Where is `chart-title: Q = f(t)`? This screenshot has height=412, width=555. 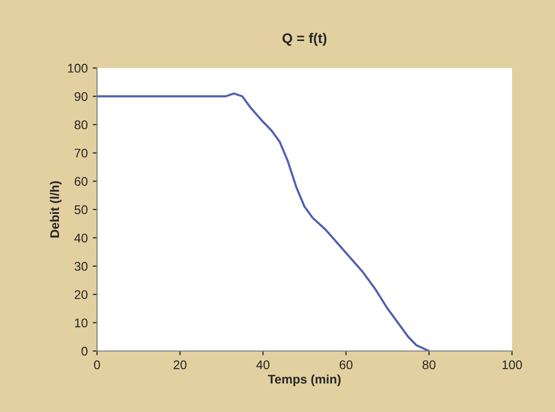 chart-title: Q = f(t) is located at coordinates (304, 39).